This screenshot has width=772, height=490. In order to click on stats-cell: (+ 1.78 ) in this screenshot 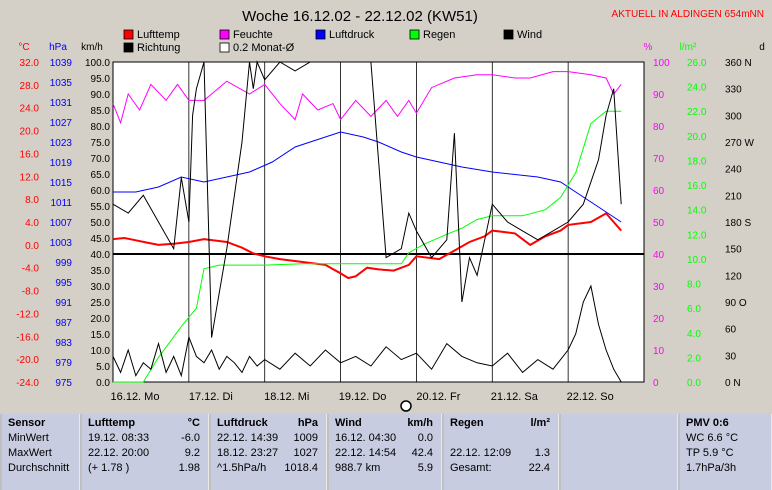, I will do `click(109, 468)`.